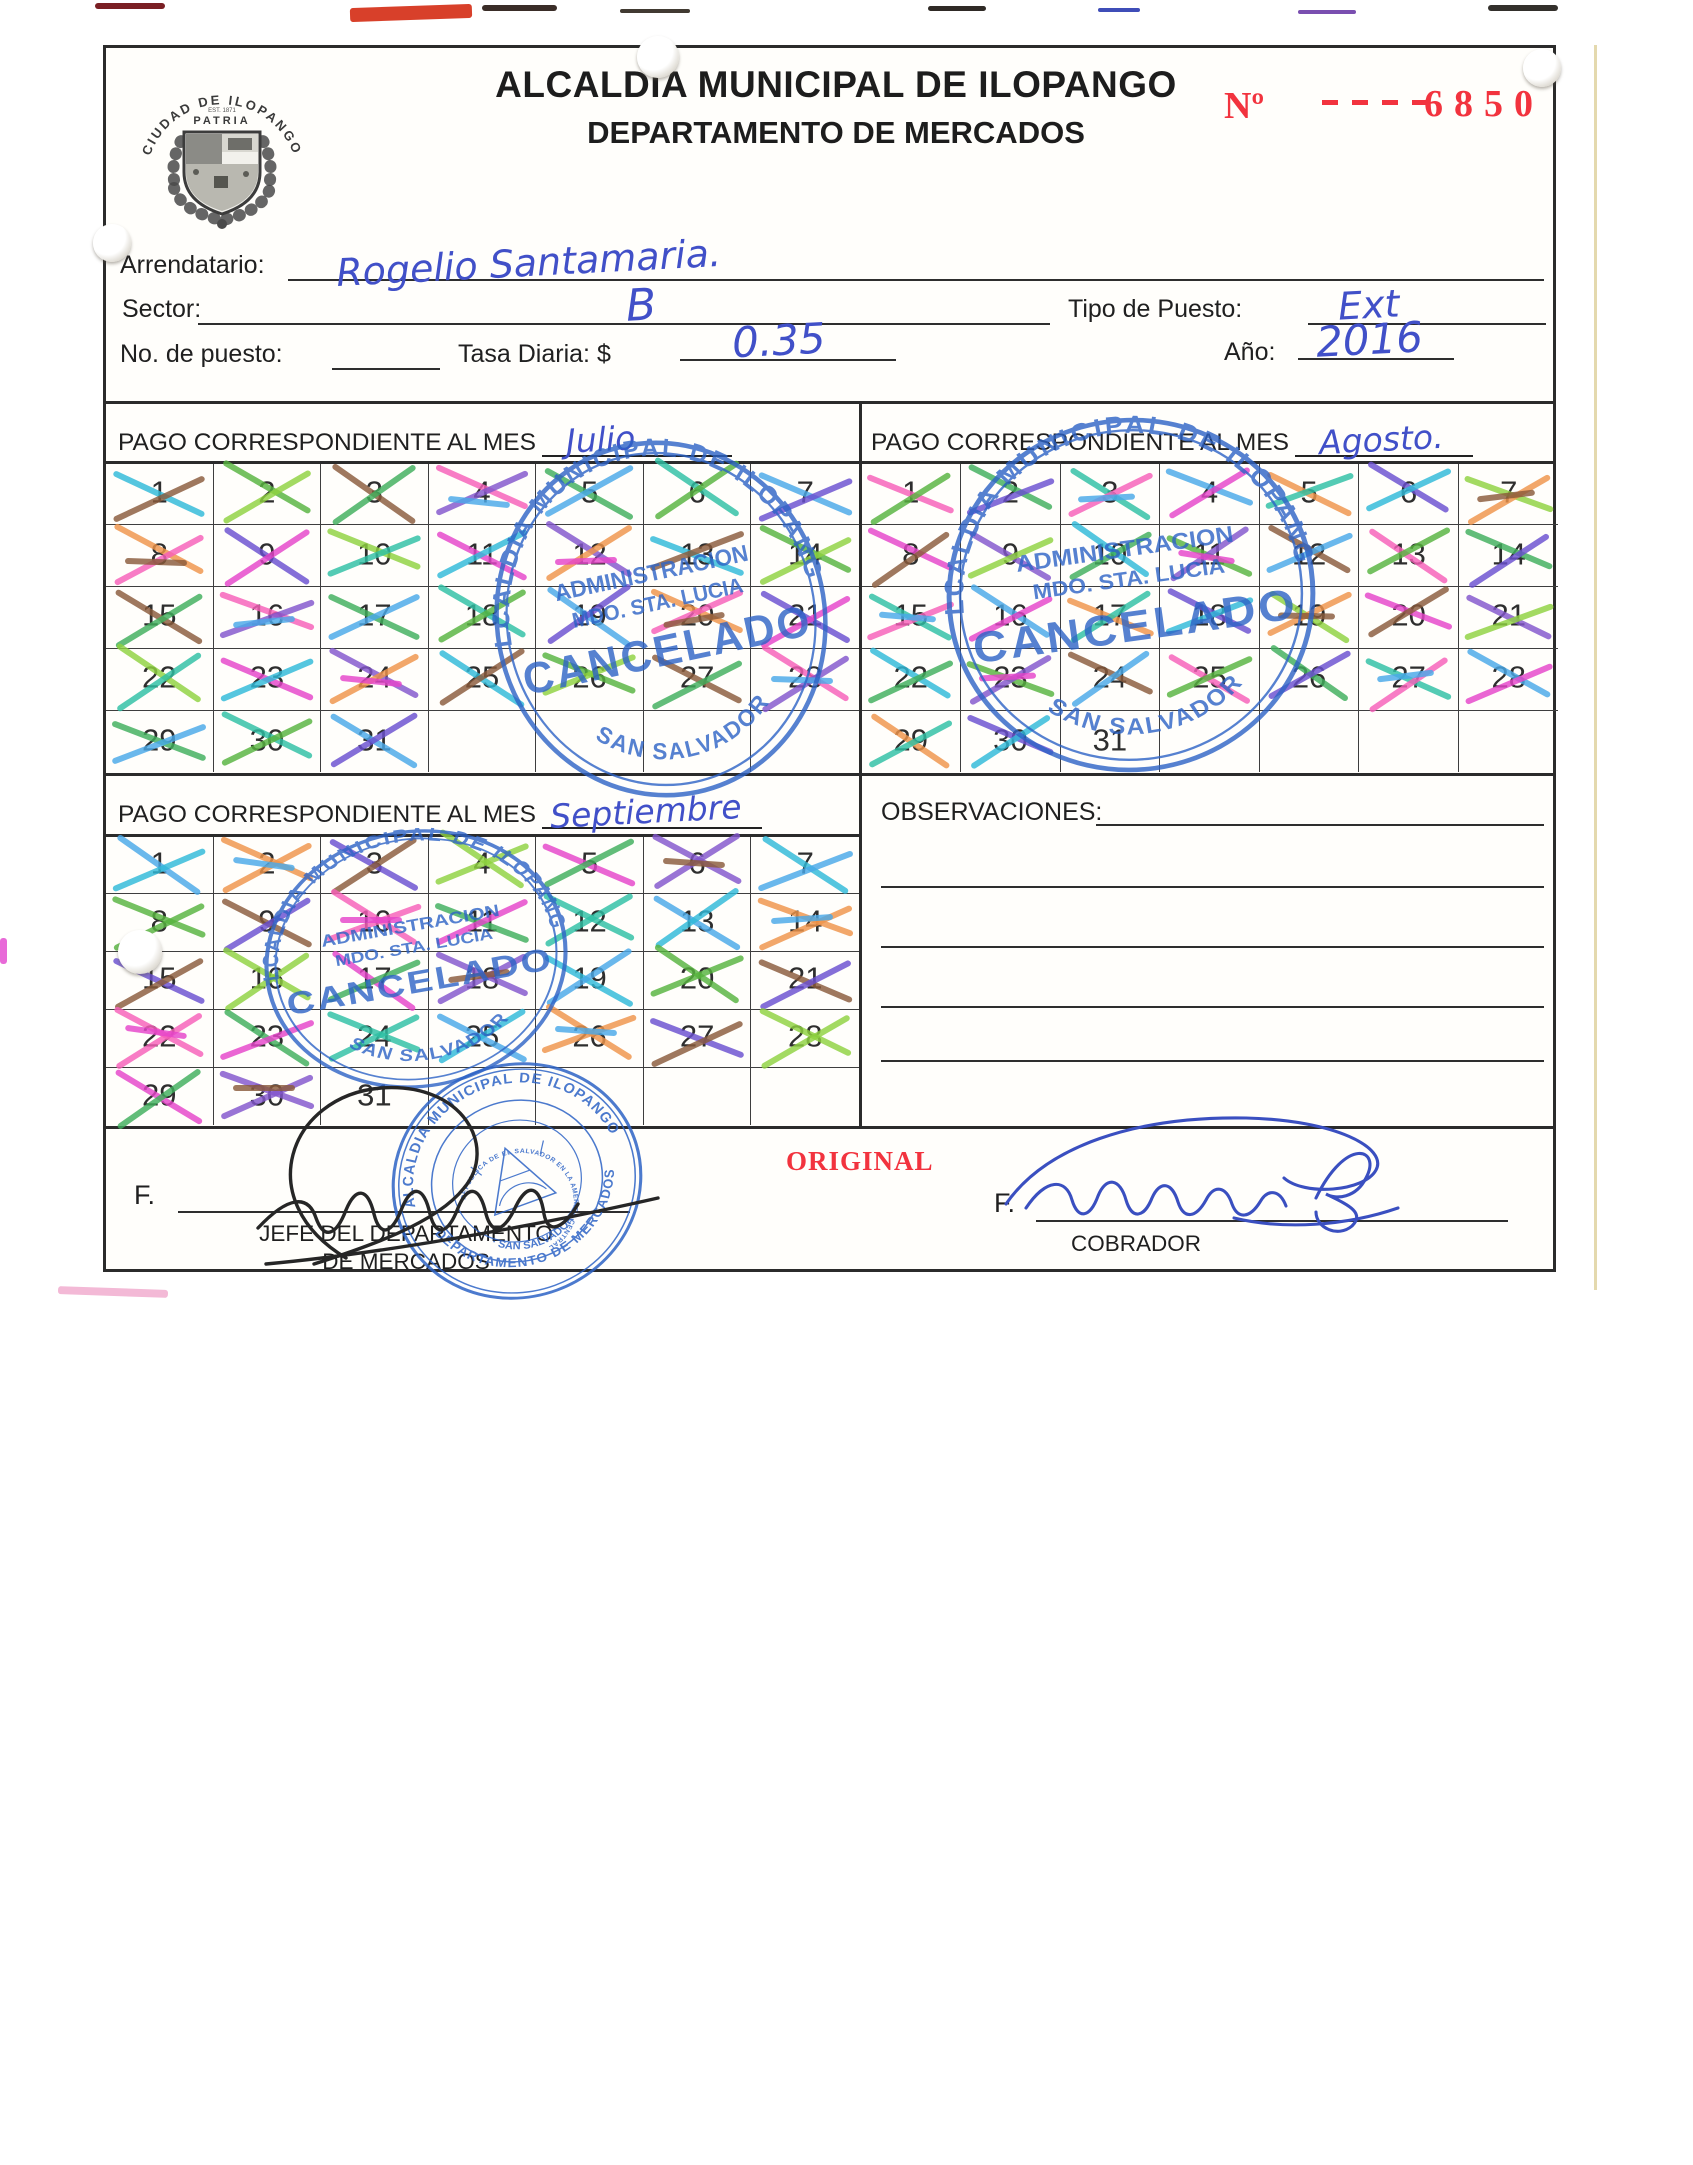 The image size is (1693, 2165). Describe the element at coordinates (836, 132) in the screenshot. I see `page-subtitle: DEPARTAMENTO DE MERCADOS` at that location.